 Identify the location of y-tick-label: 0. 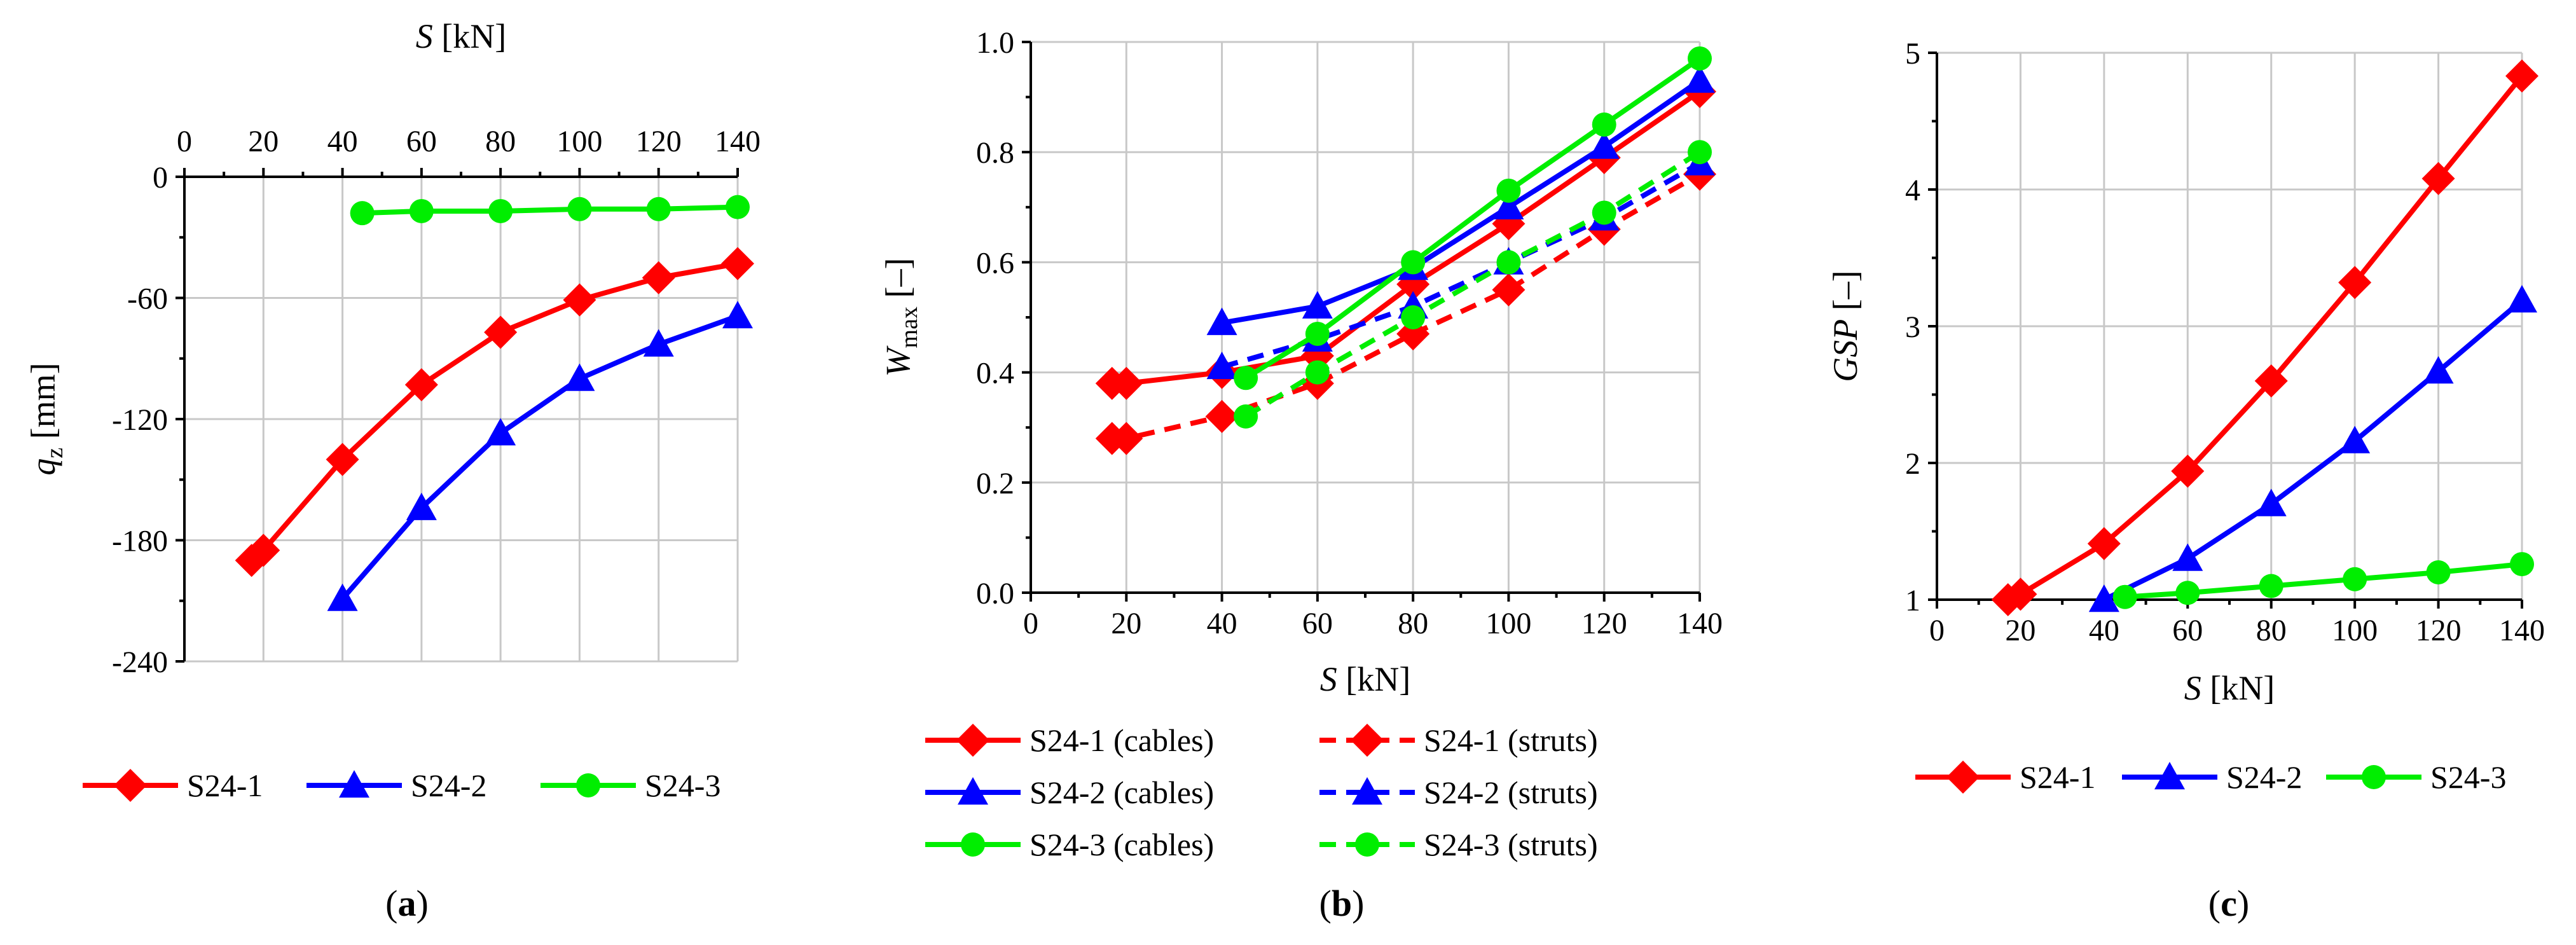
(160, 178).